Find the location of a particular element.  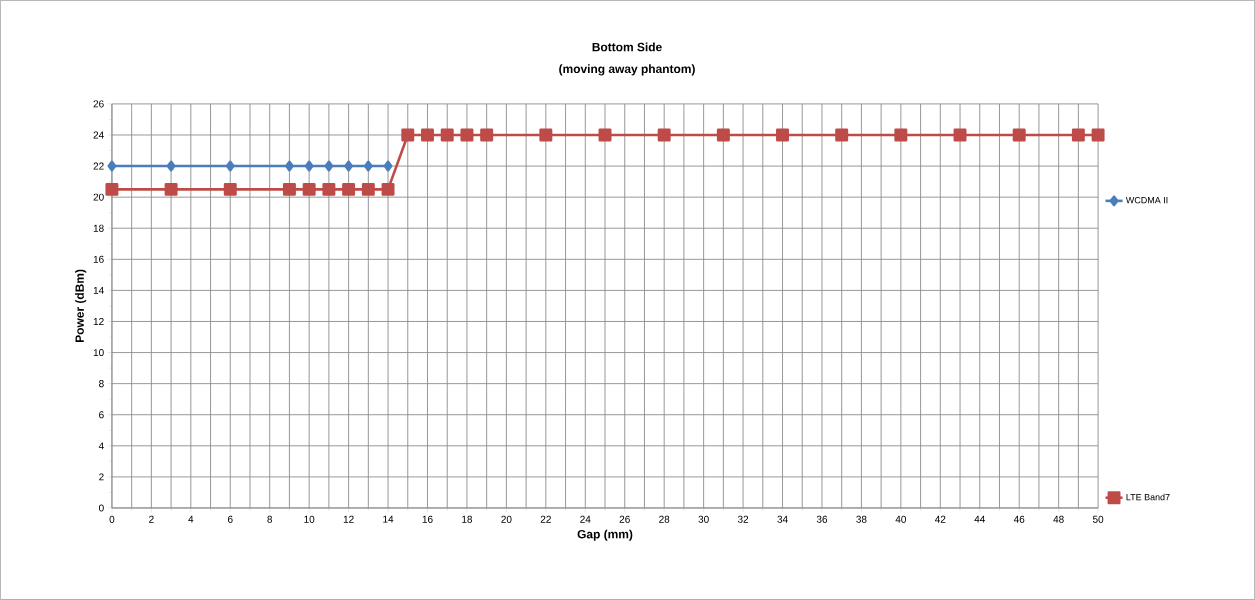

x-tick-label: 26 is located at coordinates (624, 519).